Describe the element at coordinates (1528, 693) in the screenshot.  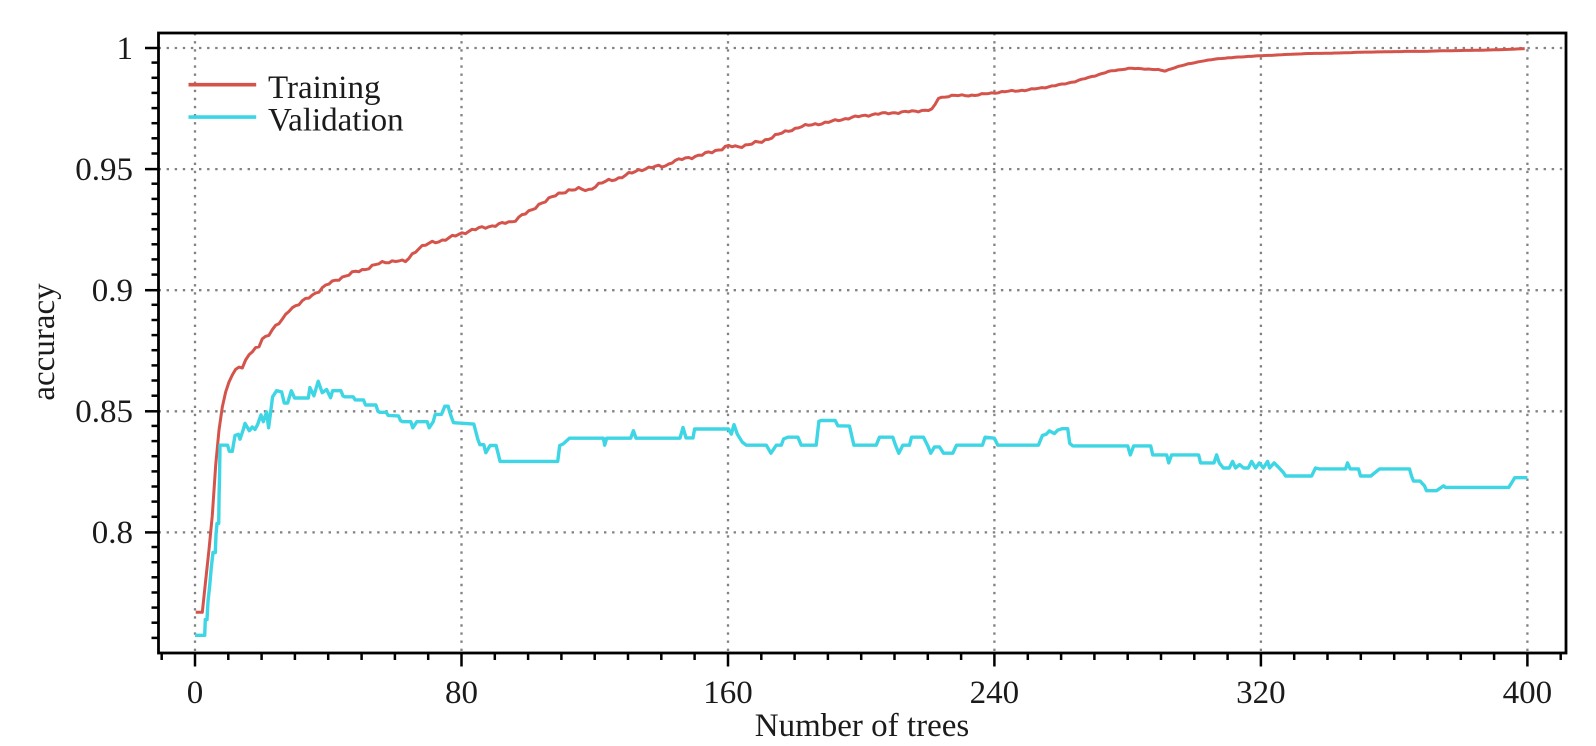
I see `svg-text: 400` at that location.